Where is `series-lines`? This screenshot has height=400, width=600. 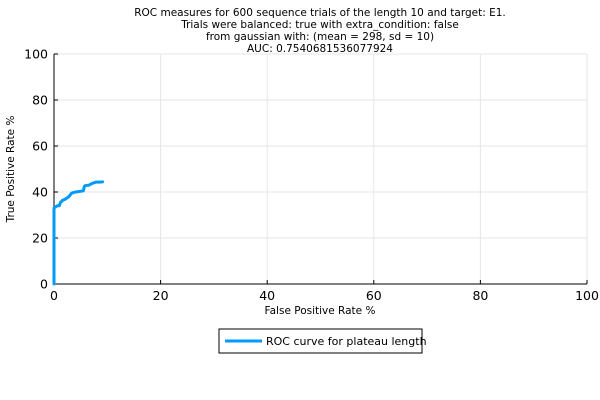
series-lines is located at coordinates (78, 233).